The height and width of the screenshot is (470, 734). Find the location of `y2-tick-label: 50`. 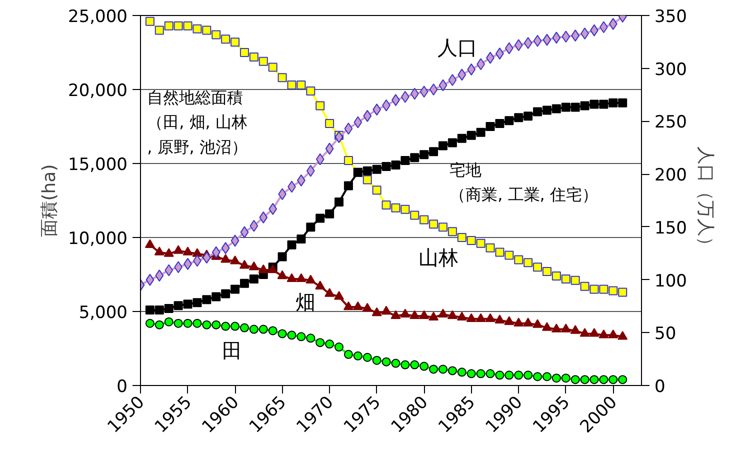

y2-tick-label: 50 is located at coordinates (665, 334).